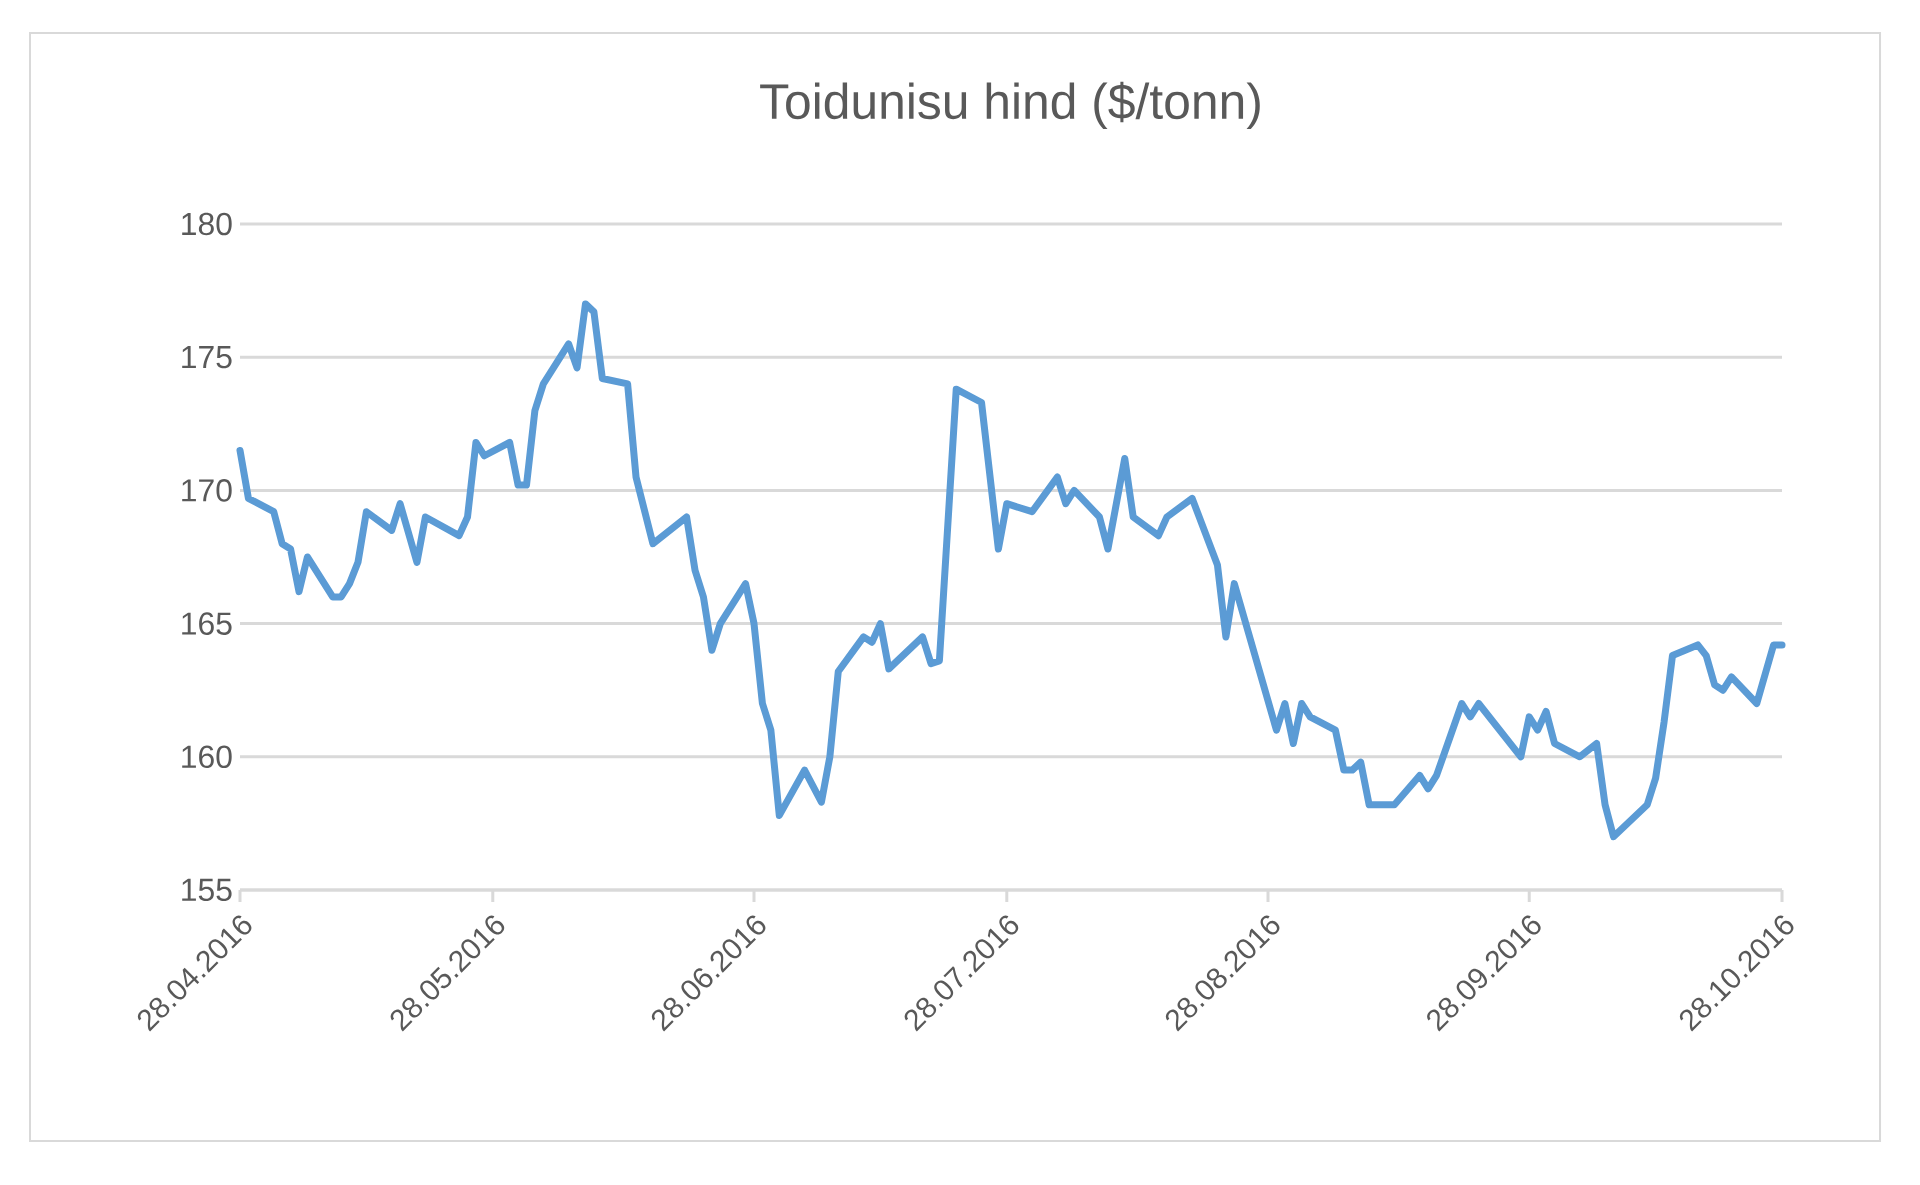 The height and width of the screenshot is (1185, 1920). Describe the element at coordinates (207, 890) in the screenshot. I see `y-tick-label: 155` at that location.